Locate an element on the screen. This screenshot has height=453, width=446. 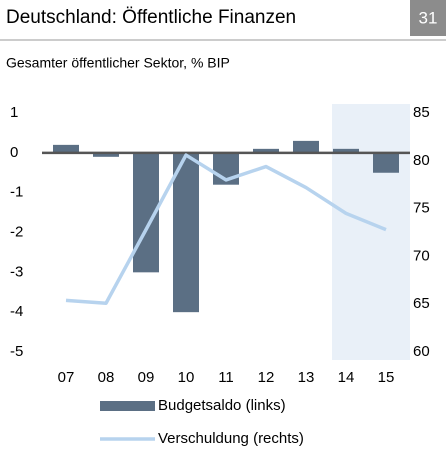
x-tick-label: 14 is located at coordinates (346, 377).